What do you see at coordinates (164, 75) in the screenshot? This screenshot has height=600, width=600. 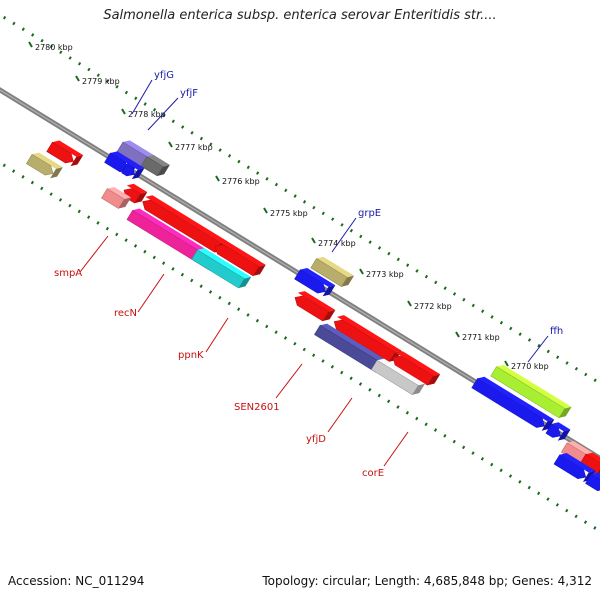 I see `gene-label: yfjG` at bounding box center [164, 75].